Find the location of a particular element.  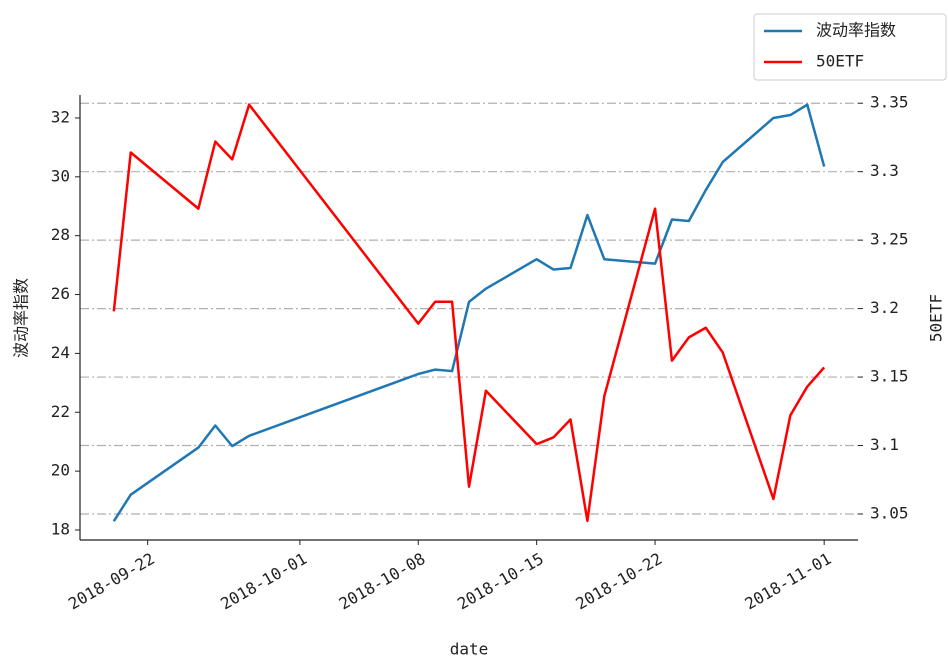

x-tick-label: 2018-10-15 is located at coordinates (500, 581).